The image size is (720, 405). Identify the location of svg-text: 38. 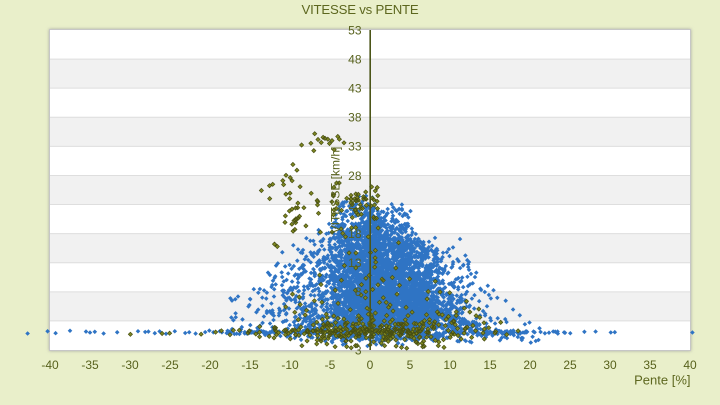
(355, 118).